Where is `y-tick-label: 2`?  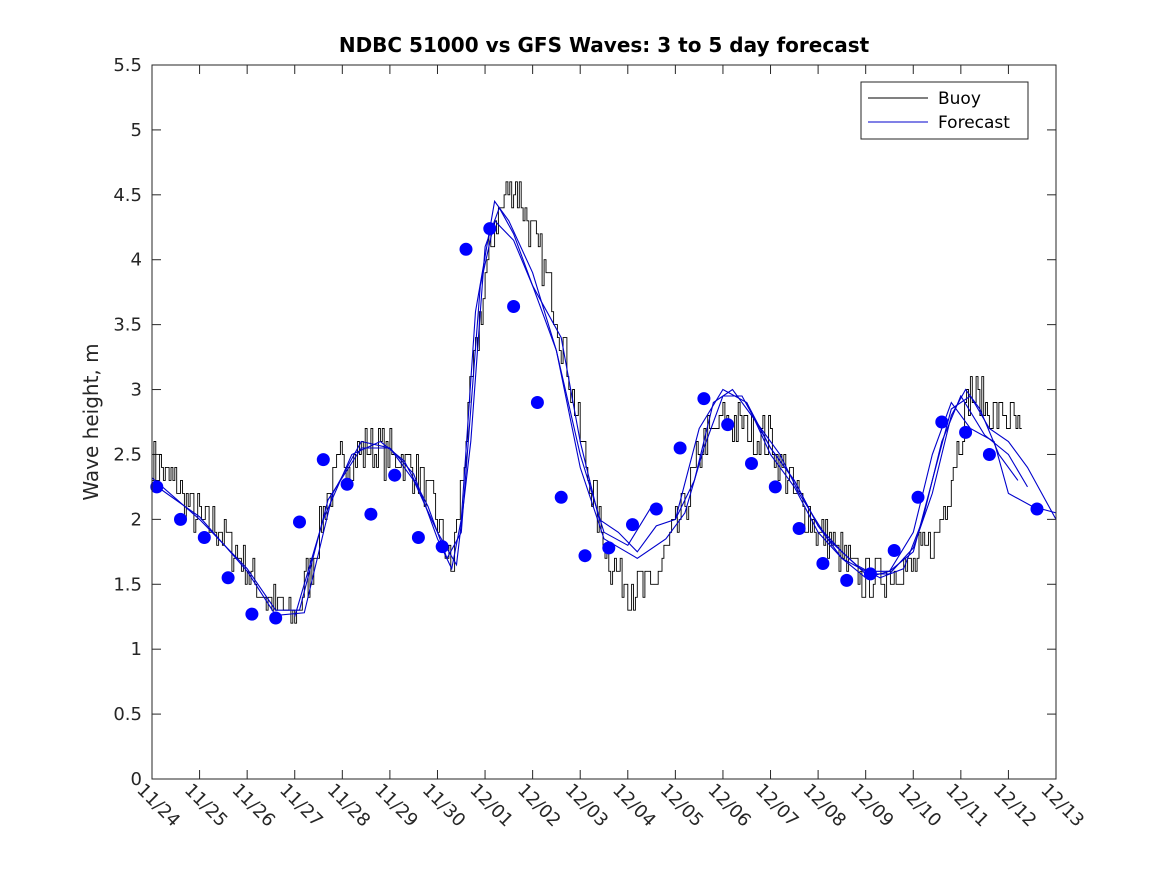 y-tick-label: 2 is located at coordinates (136, 519).